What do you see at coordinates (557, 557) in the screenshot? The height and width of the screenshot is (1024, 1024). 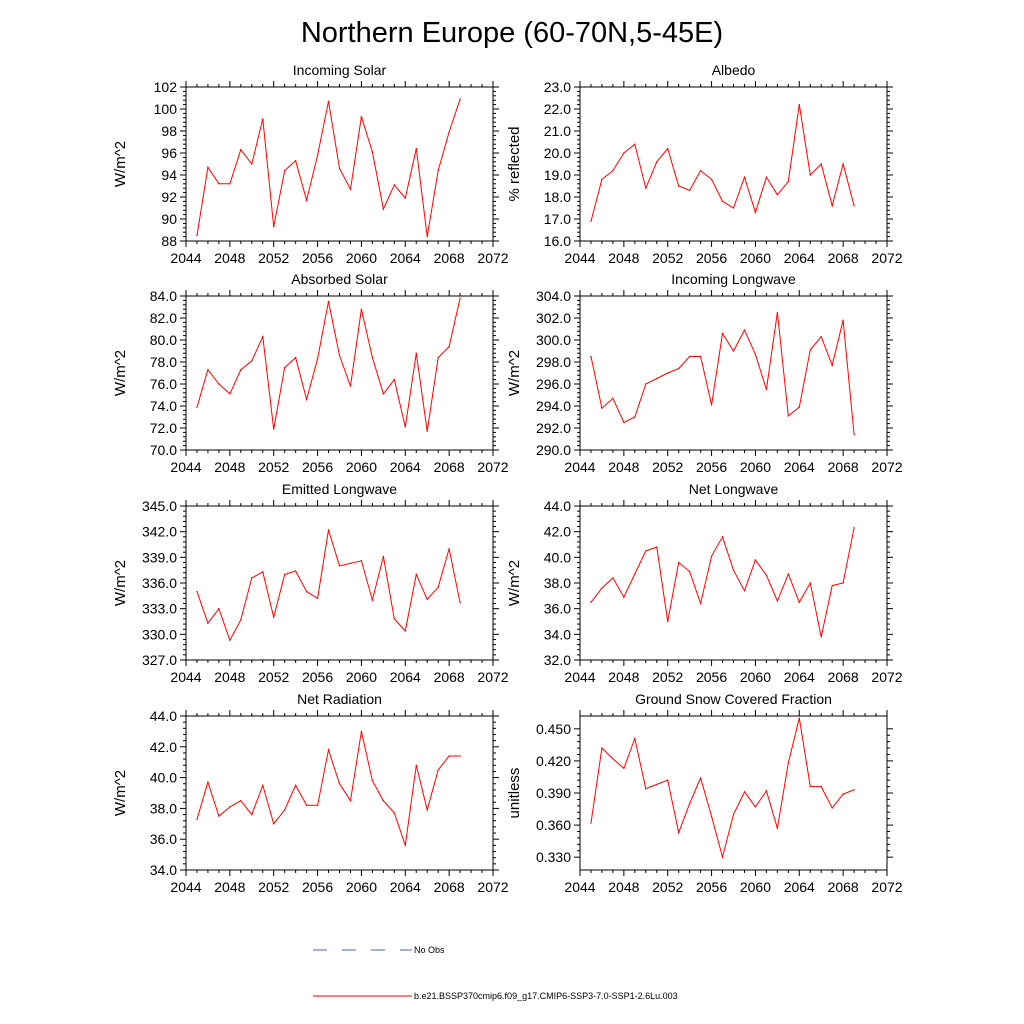 I see `net-longwave-ytick-label: 40.0` at bounding box center [557, 557].